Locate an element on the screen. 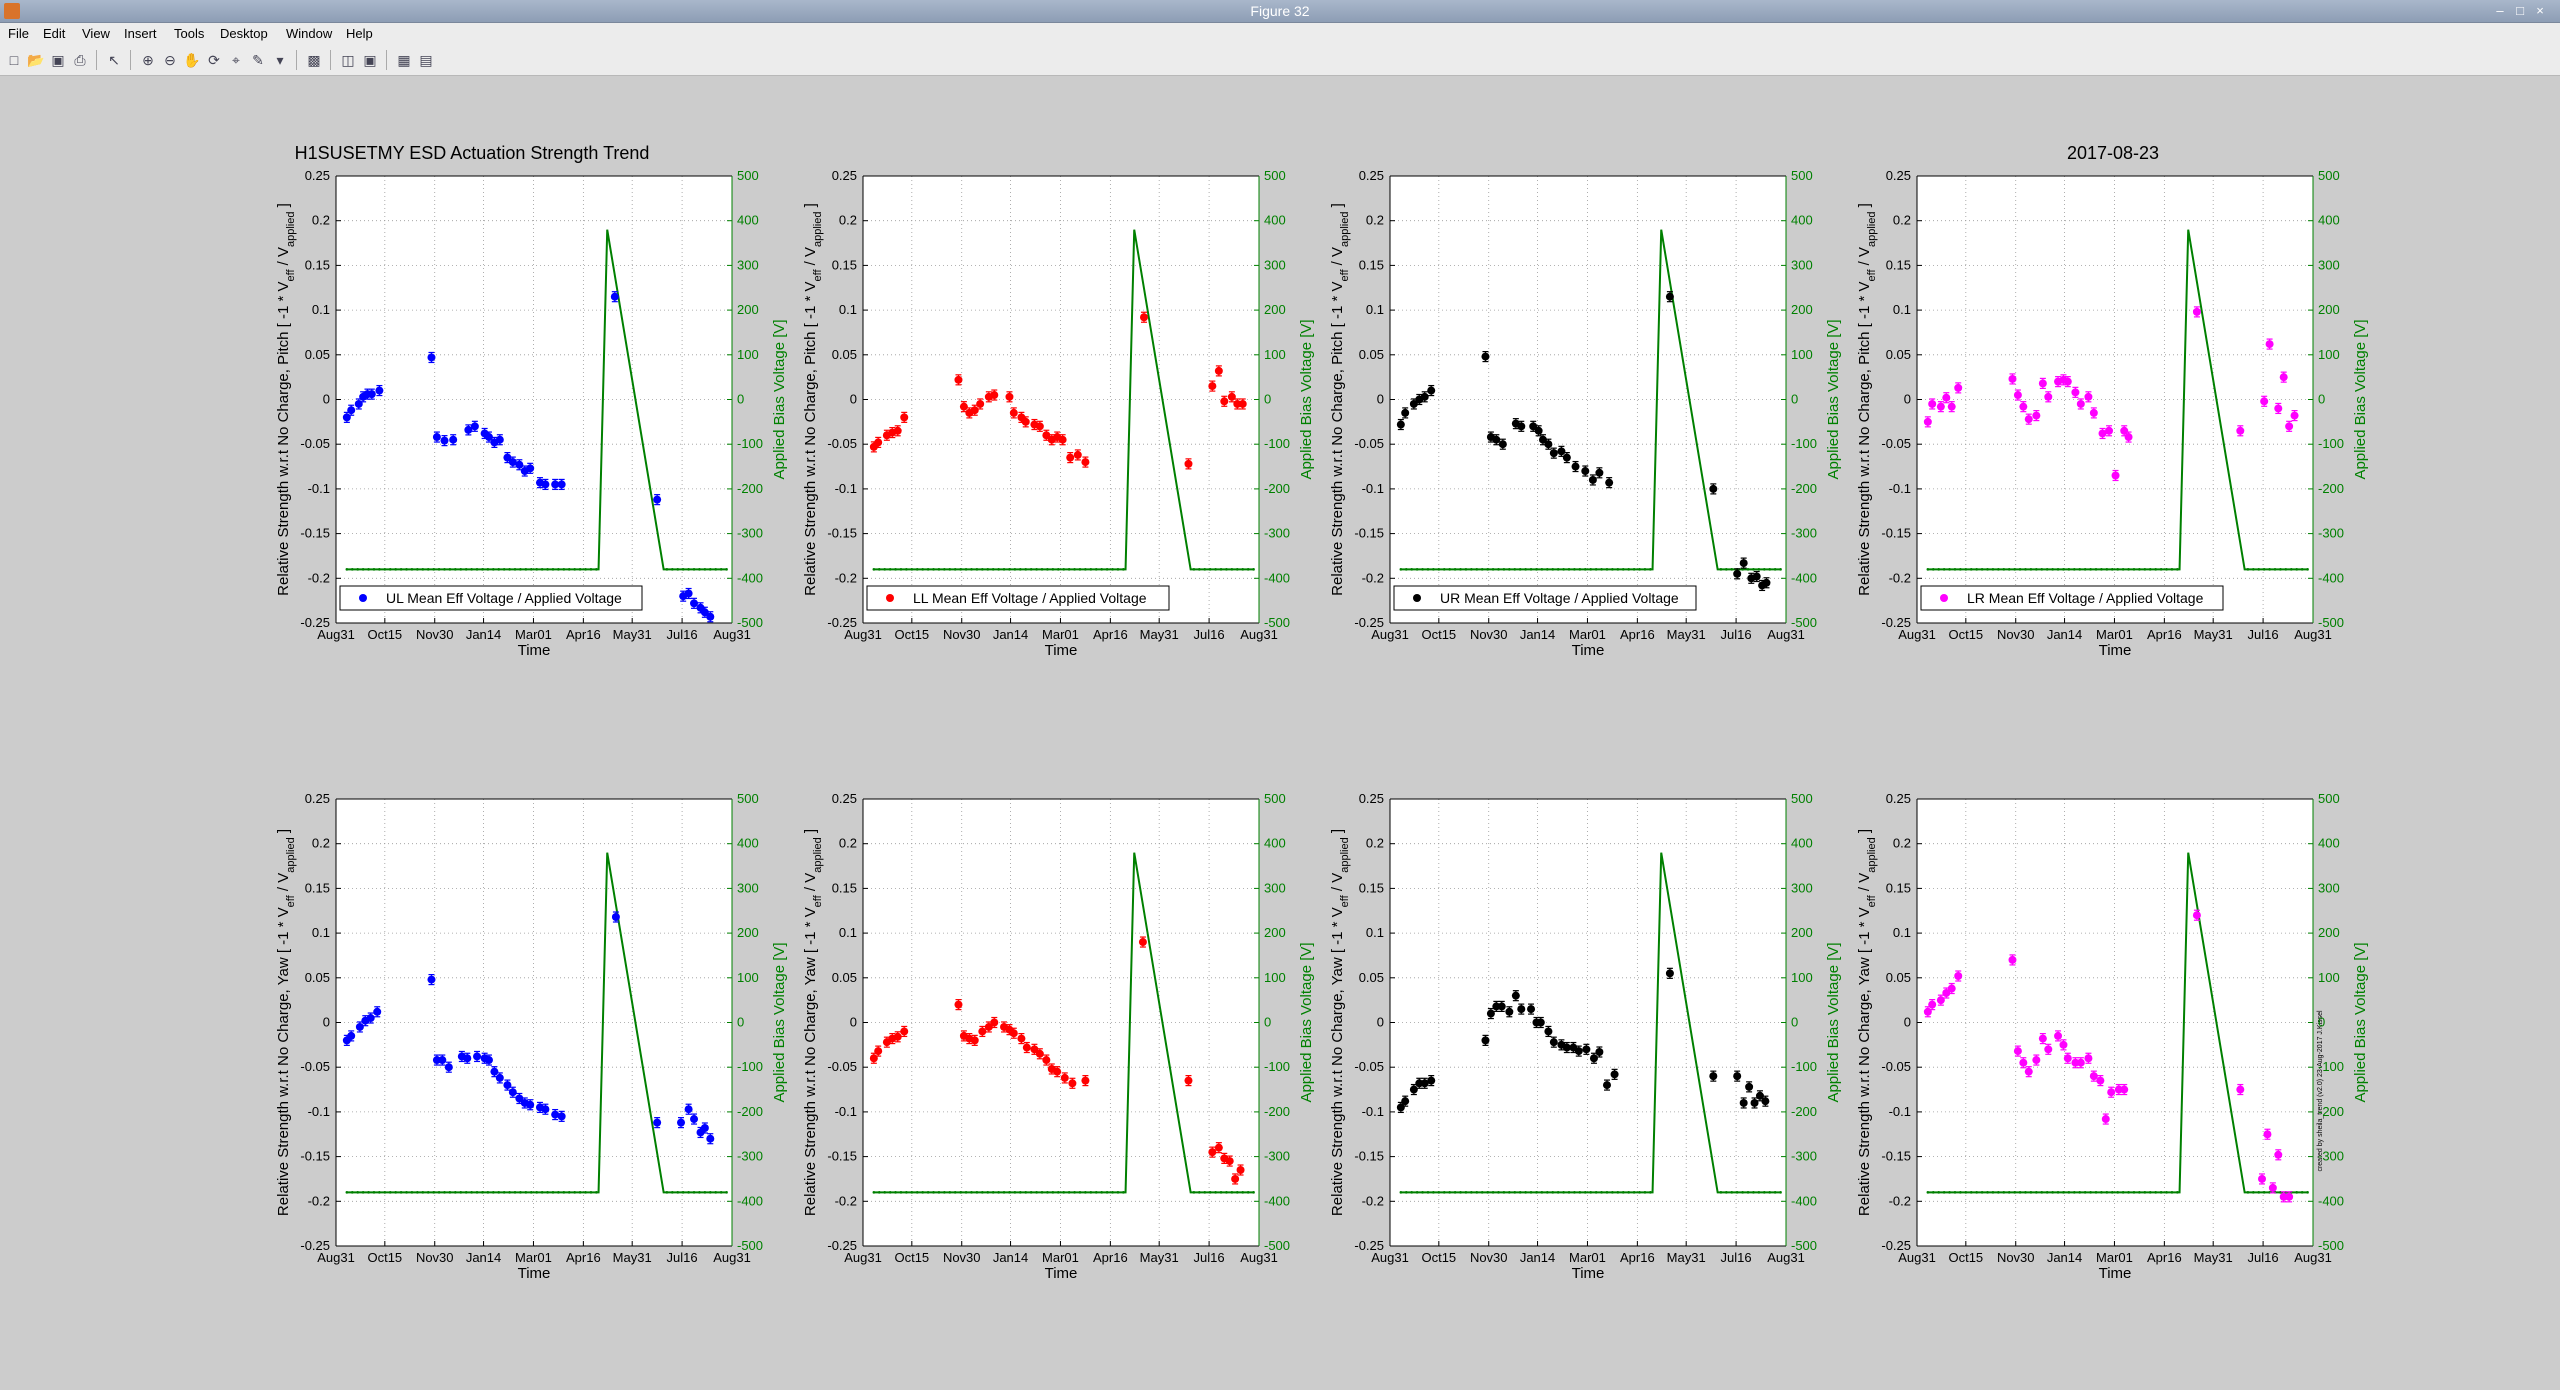 This screenshot has width=2560, height=1390. pan-hand-icon: ✋ is located at coordinates (192, 60).